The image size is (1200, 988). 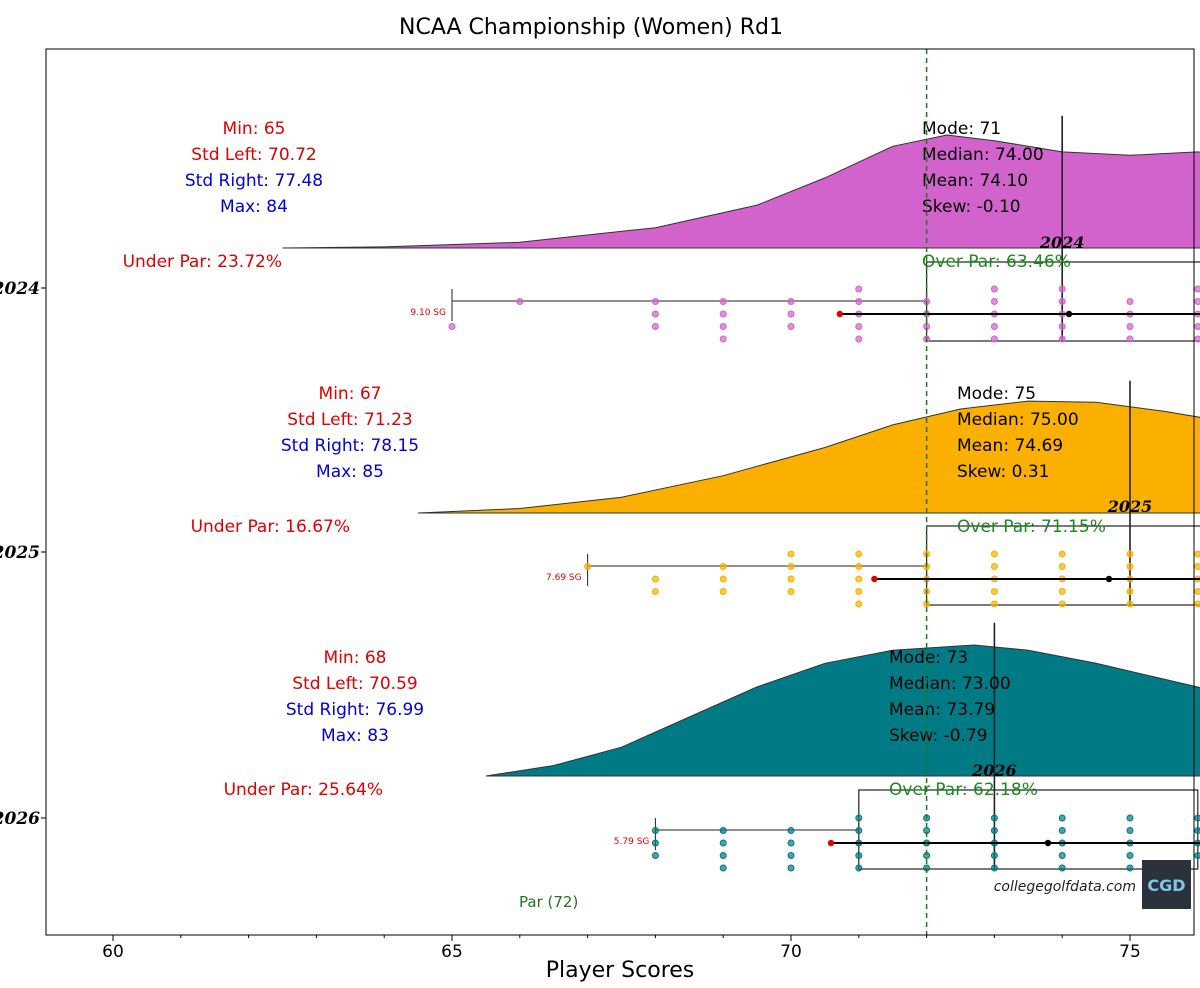 I want to click on mean-marker, so click(x=1048, y=843).